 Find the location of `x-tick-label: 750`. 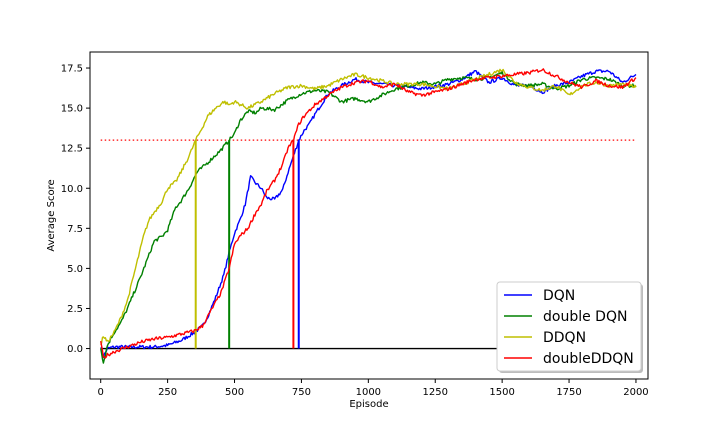

x-tick-label: 750 is located at coordinates (301, 392).